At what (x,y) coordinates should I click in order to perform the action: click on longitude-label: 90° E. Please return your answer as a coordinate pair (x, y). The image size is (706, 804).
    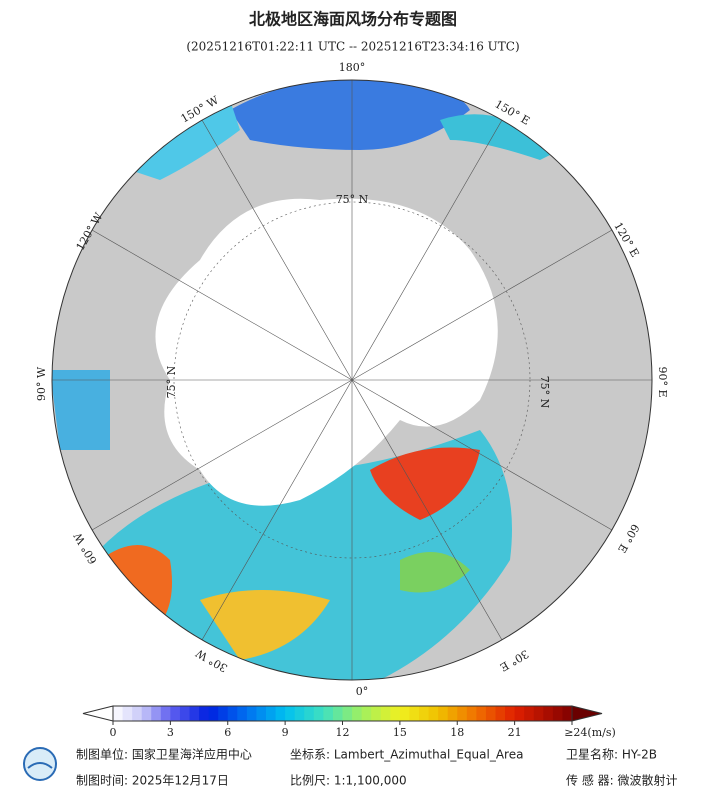
    Looking at the image, I should click on (662, 381).